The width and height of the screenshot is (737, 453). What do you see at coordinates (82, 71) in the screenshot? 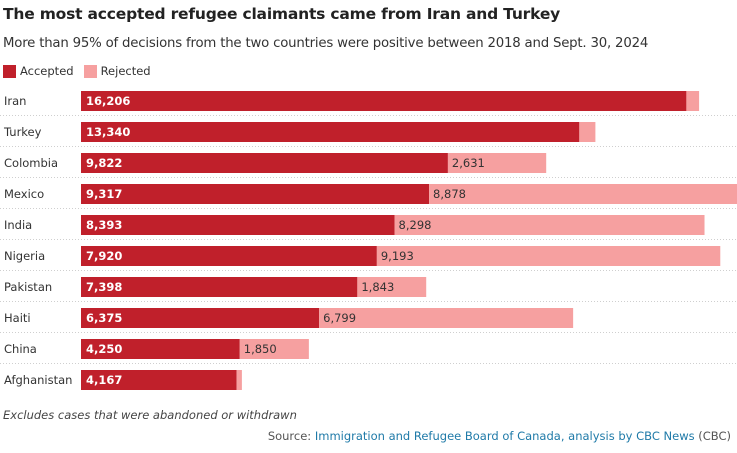
I see `legend: Accepted Rejected` at bounding box center [82, 71].